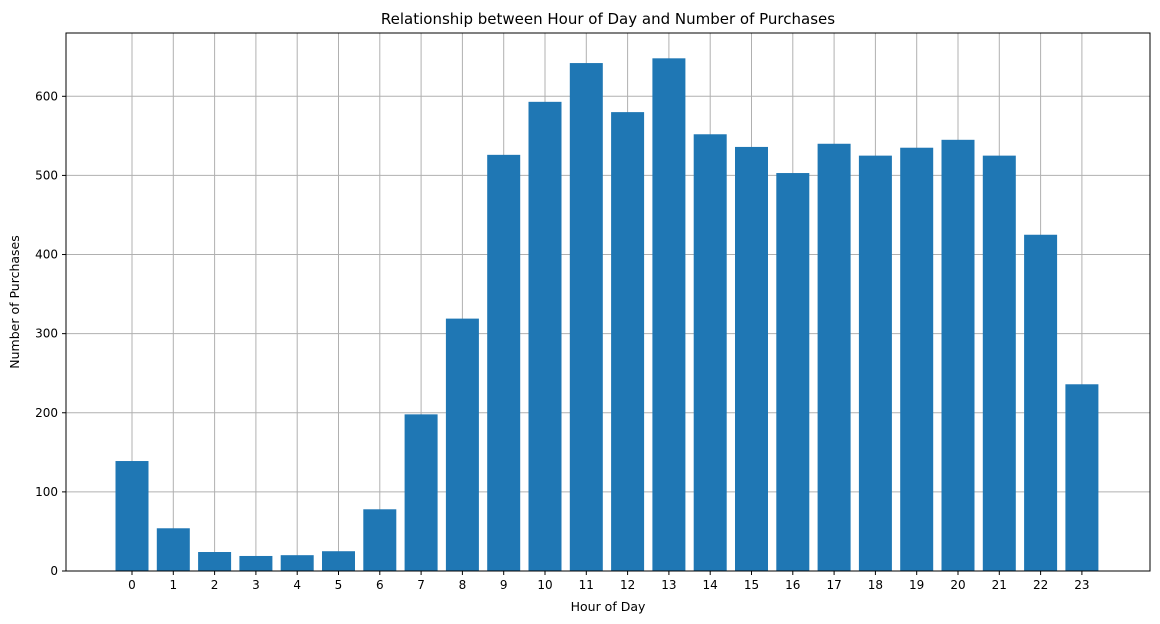 Image resolution: width=1160 pixels, height=624 pixels. Describe the element at coordinates (46, 175) in the screenshot. I see `y-tick-label: 500` at that location.